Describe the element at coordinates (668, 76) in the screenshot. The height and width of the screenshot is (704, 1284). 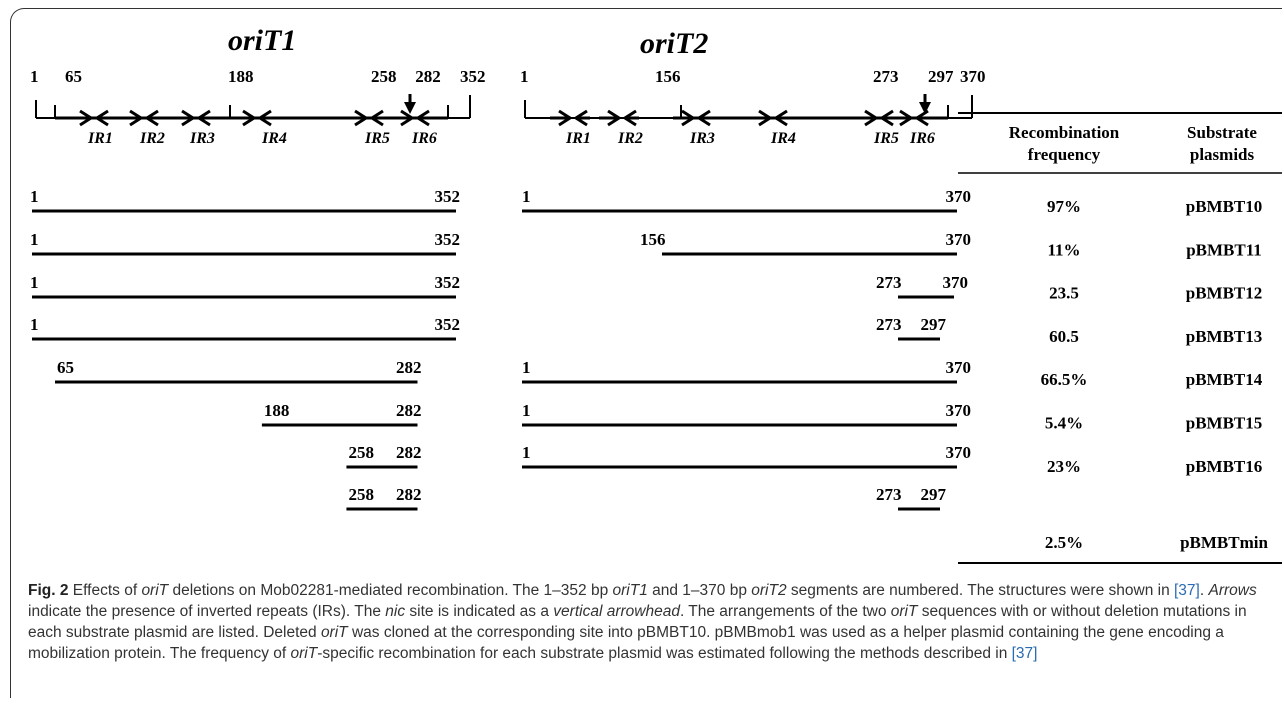
I see `ori2-position-label: 156` at that location.